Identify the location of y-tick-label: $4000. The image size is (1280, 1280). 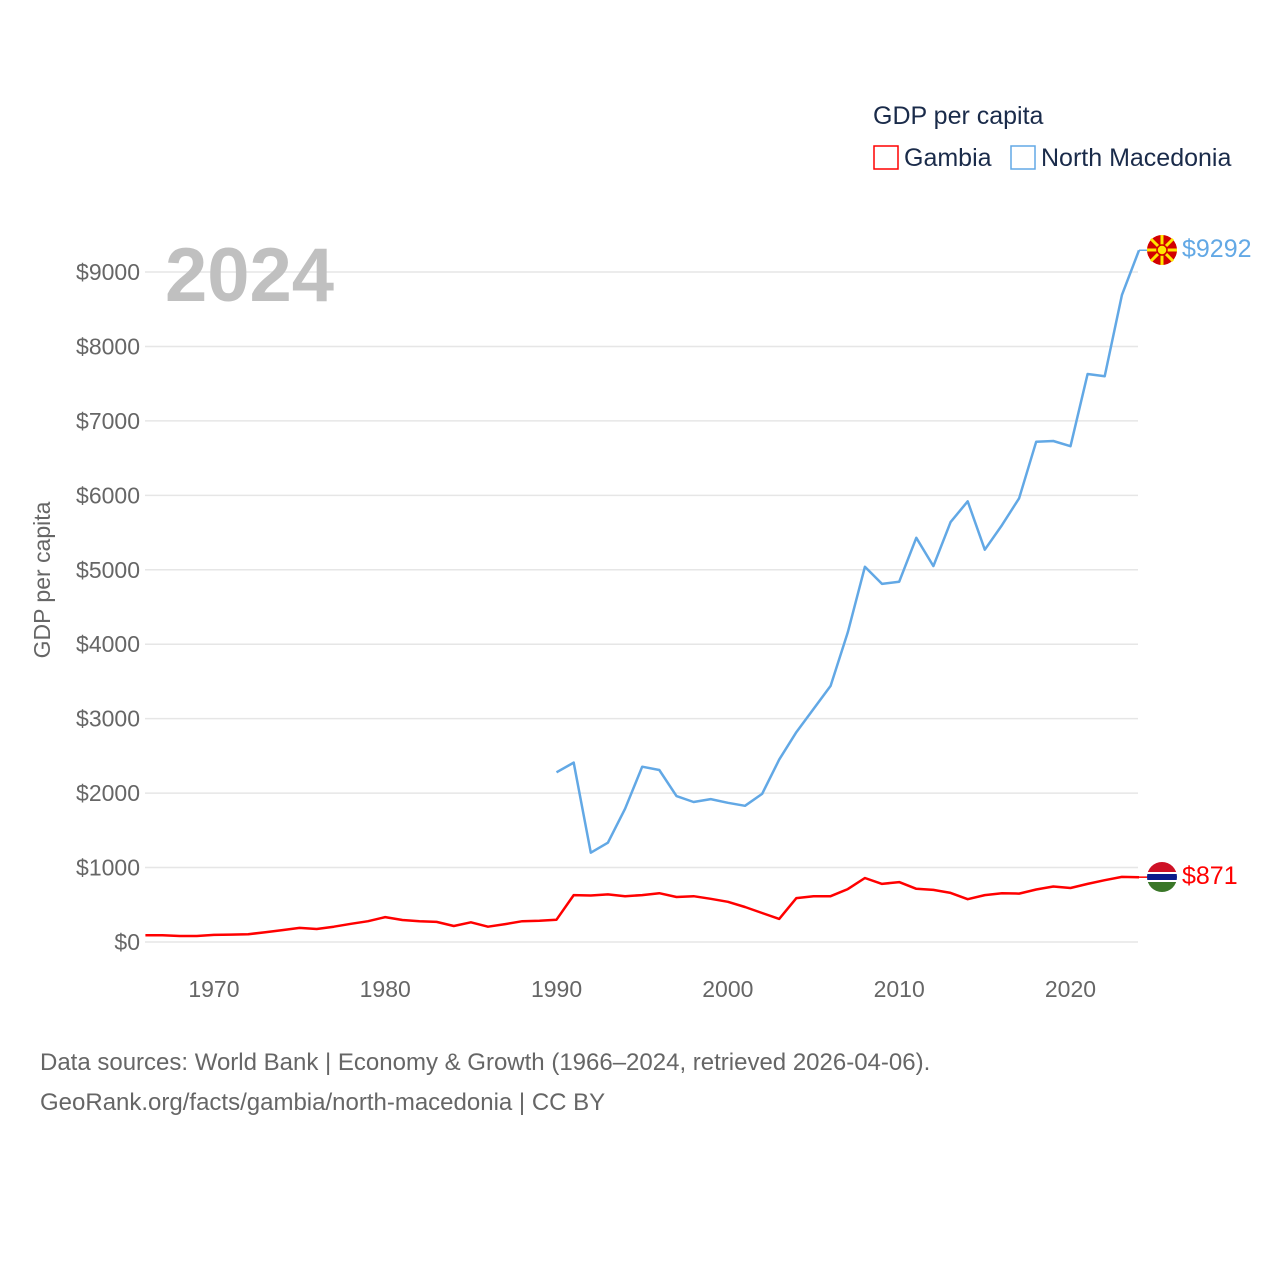
(108, 644).